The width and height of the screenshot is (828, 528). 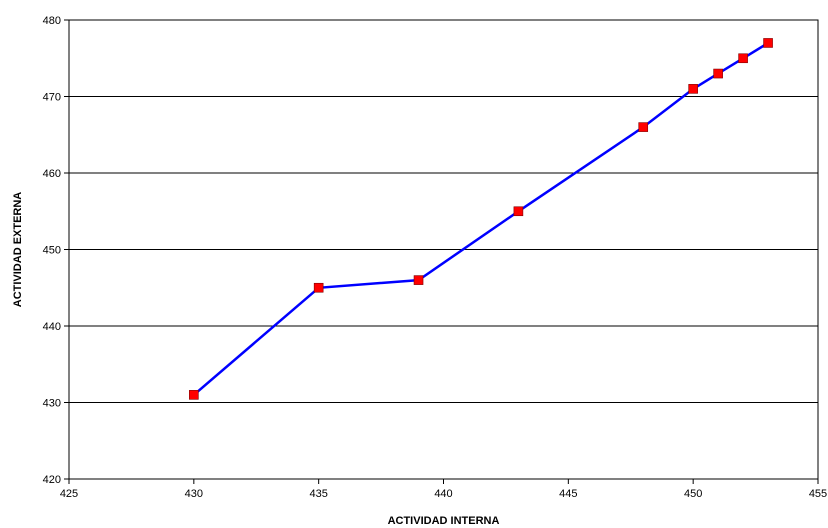 What do you see at coordinates (818, 494) in the screenshot?
I see `x-tick-label: 455` at bounding box center [818, 494].